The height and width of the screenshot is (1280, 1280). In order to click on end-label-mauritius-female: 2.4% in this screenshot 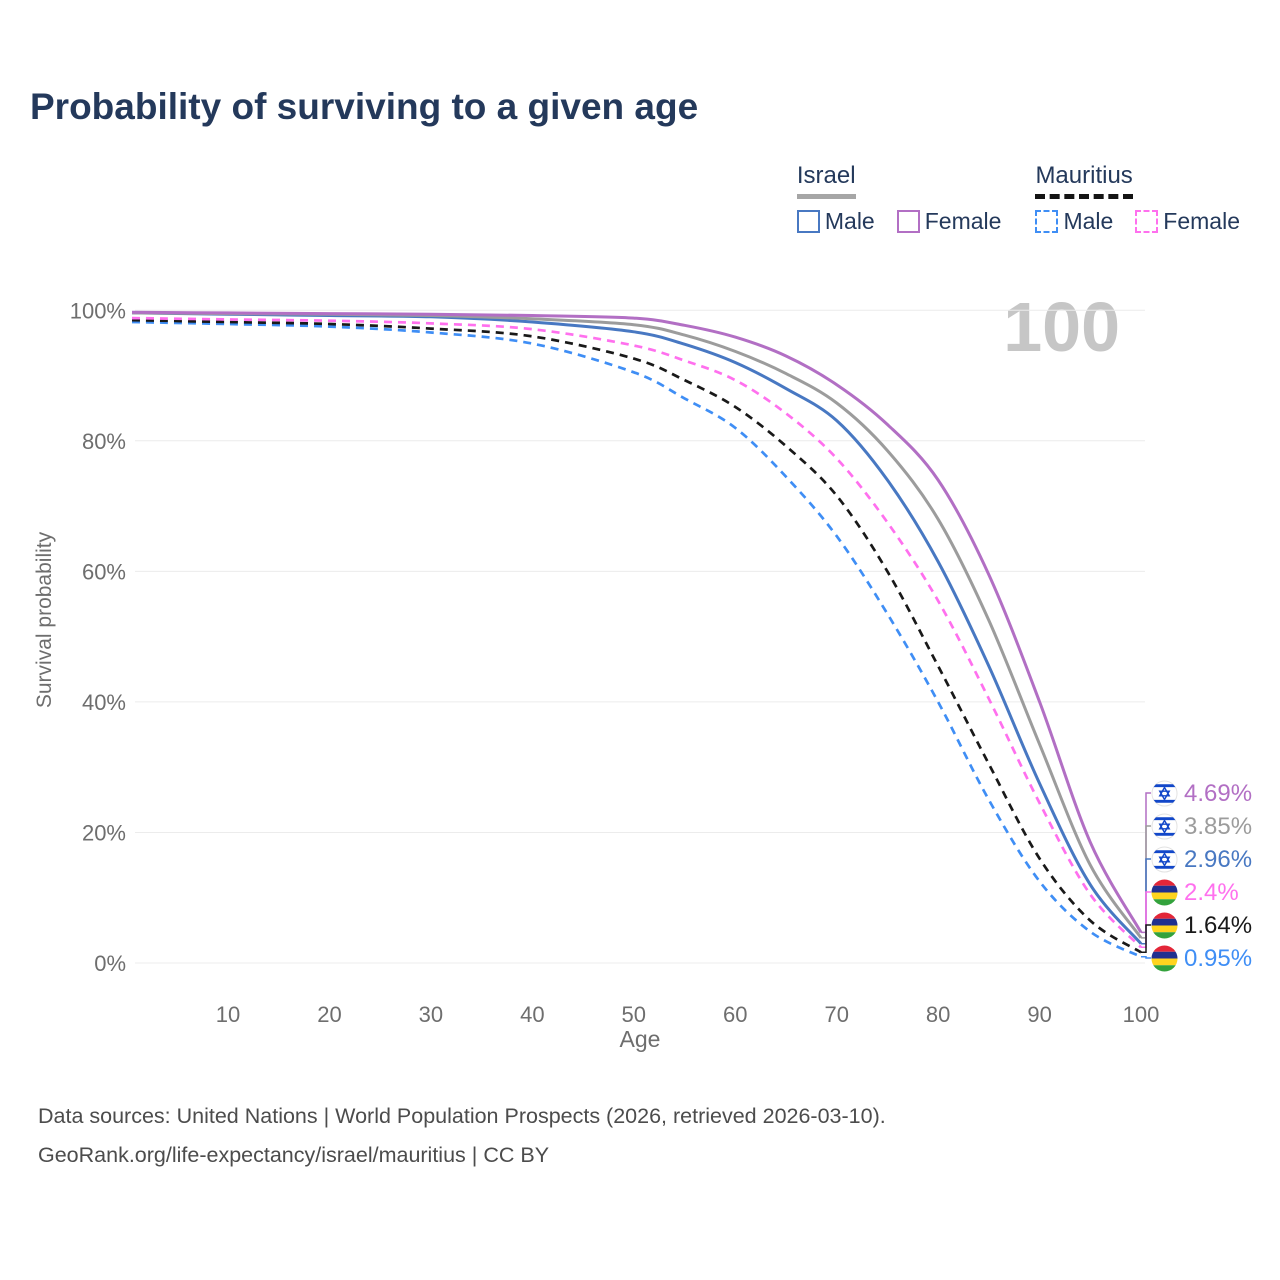, I will do `click(1201, 892)`.